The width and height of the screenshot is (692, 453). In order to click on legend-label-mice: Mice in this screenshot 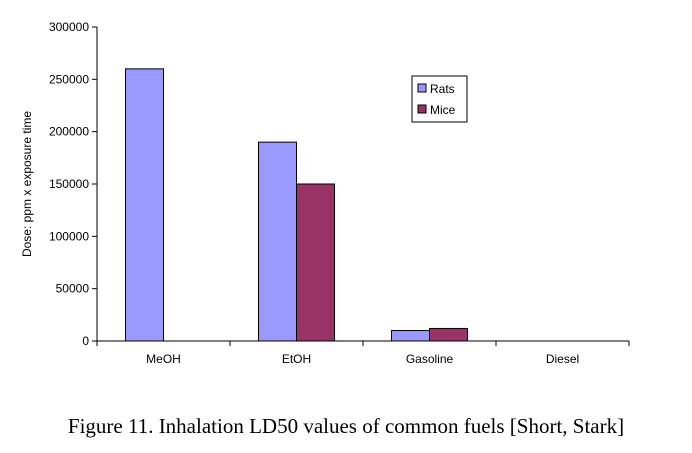, I will do `click(443, 110)`.